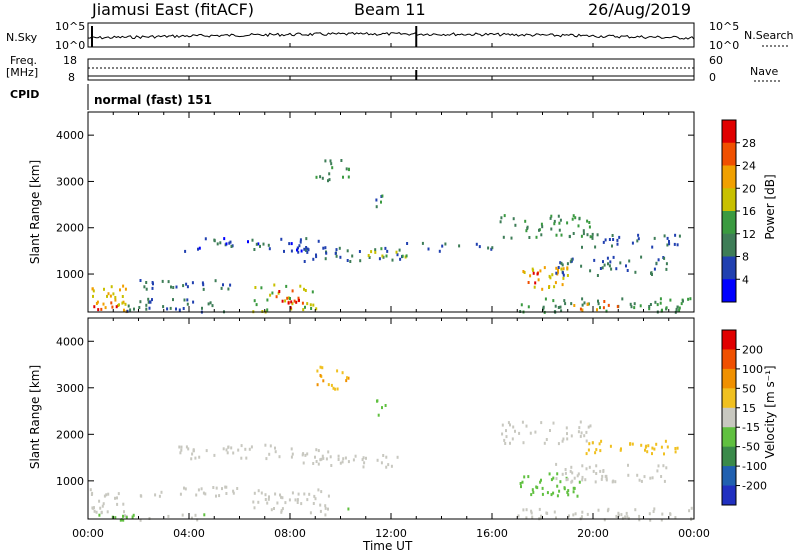  Describe the element at coordinates (749, 166) in the screenshot. I see `power-colorbar-label: 24` at that location.